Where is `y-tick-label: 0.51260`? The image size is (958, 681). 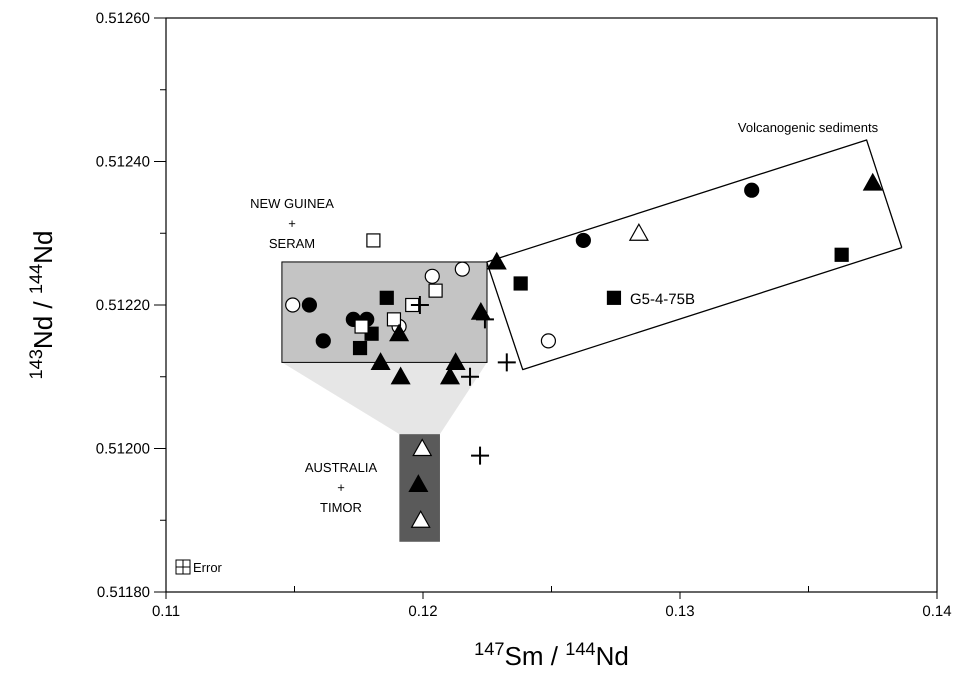
y-tick-label: 0.51260 is located at coordinates (123, 18).